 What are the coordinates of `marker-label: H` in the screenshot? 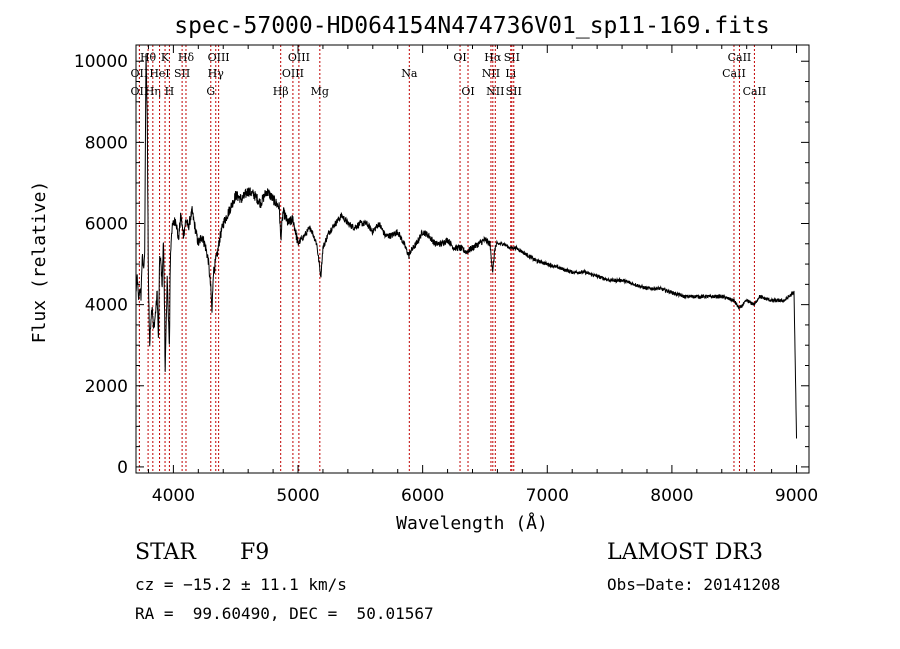 It's located at (170, 91).